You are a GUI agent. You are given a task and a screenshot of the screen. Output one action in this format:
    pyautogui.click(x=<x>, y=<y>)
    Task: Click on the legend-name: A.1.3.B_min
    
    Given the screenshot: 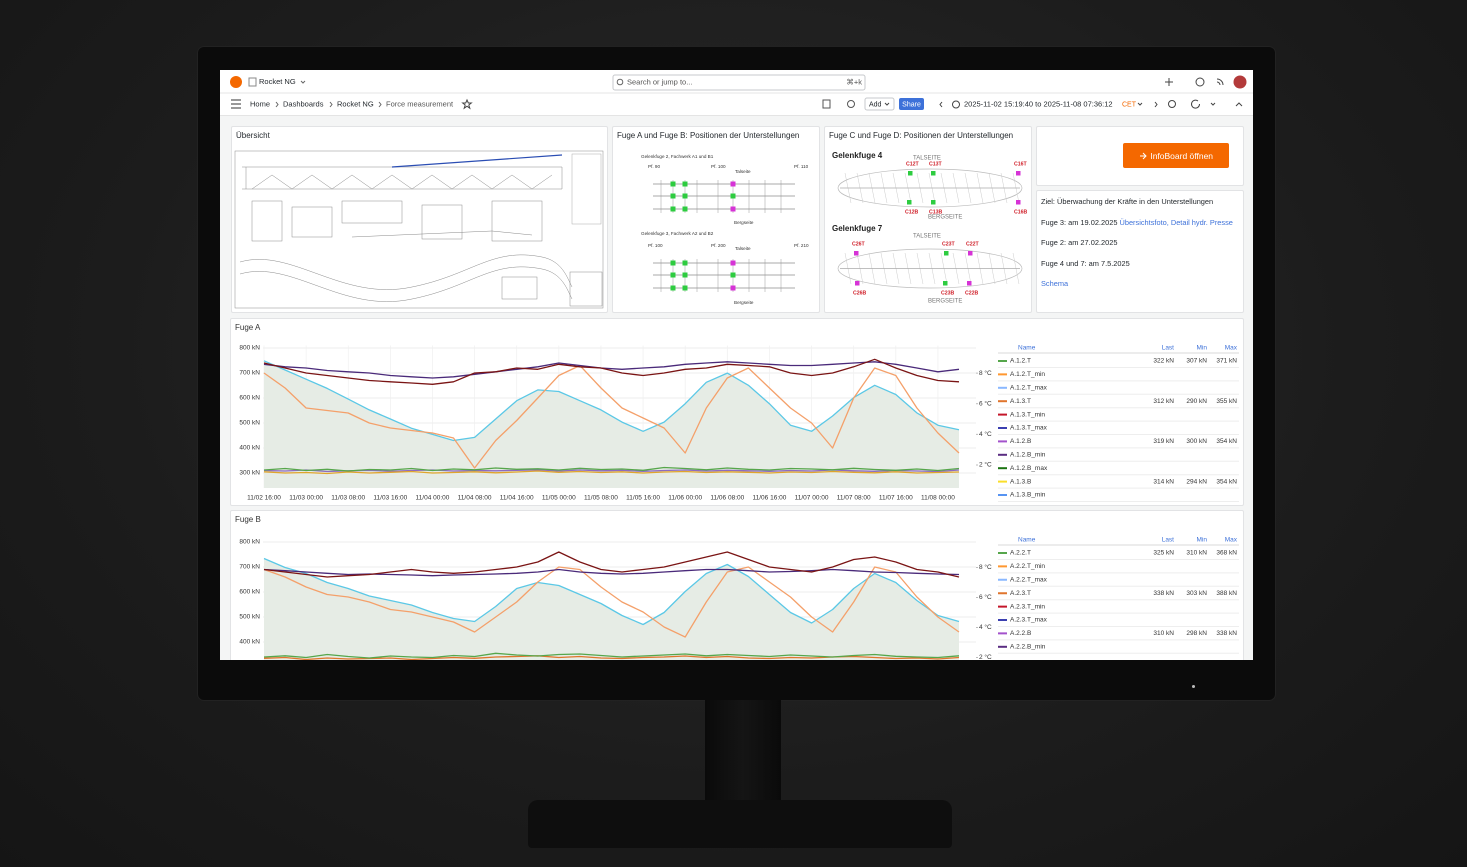 What is the action you would take?
    pyautogui.click(x=1028, y=495)
    